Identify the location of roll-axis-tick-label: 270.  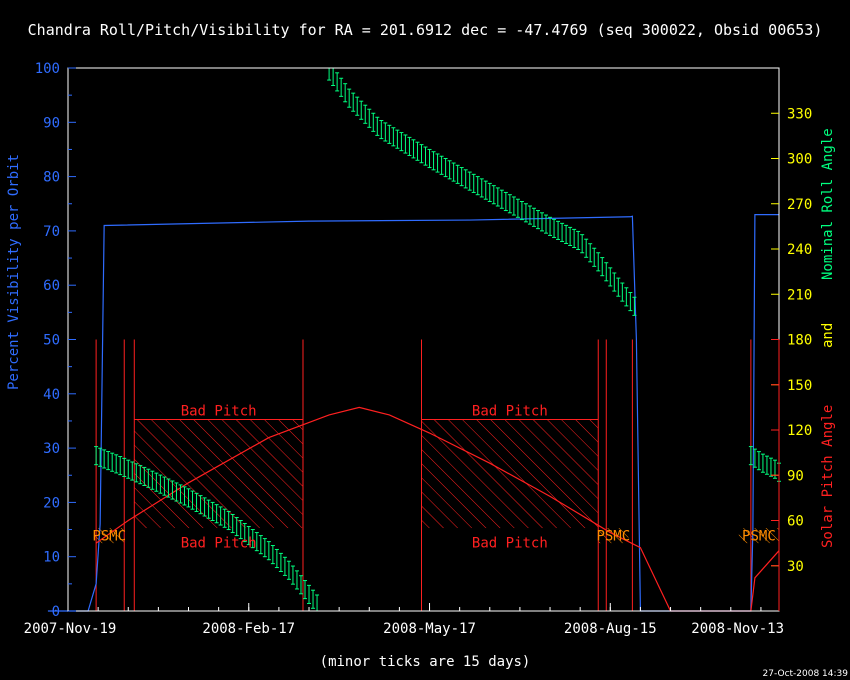
(799, 205).